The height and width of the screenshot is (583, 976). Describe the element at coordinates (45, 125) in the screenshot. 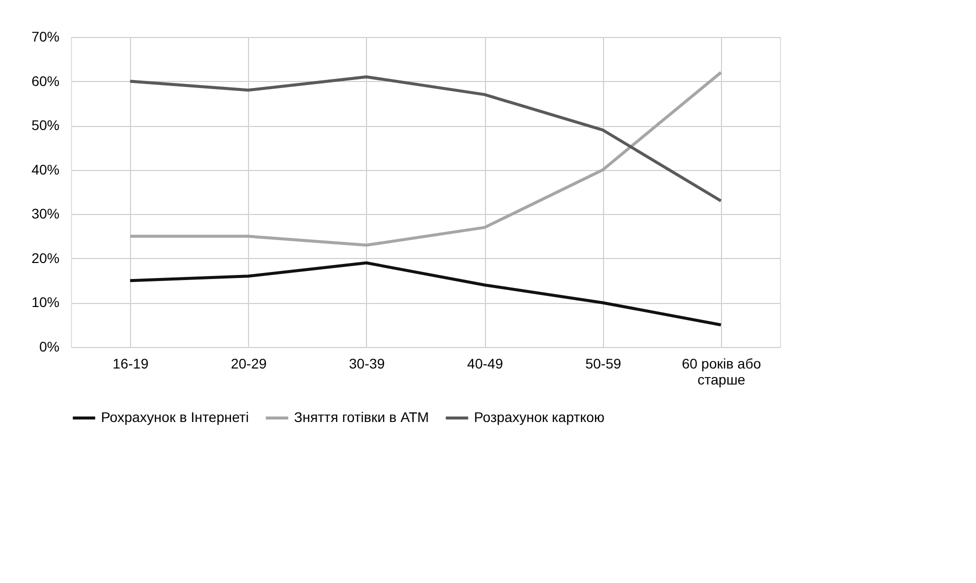

I see `y-tick-label: 50%` at that location.